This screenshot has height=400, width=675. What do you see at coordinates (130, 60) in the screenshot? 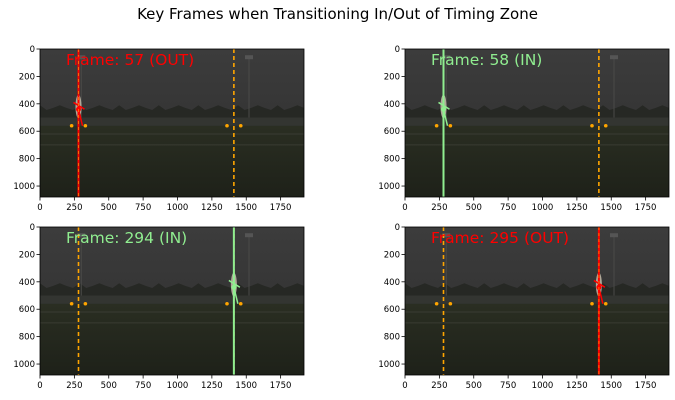
I see `frame-label: Frame: 57 (OUT)` at bounding box center [130, 60].